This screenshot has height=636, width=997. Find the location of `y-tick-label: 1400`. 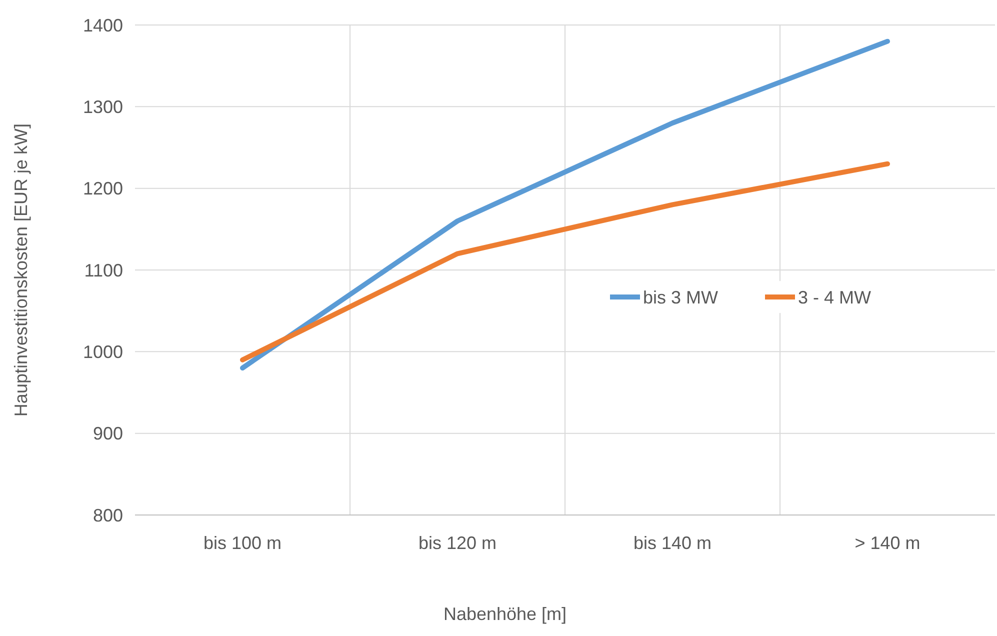

y-tick-label: 1400 is located at coordinates (102, 25).